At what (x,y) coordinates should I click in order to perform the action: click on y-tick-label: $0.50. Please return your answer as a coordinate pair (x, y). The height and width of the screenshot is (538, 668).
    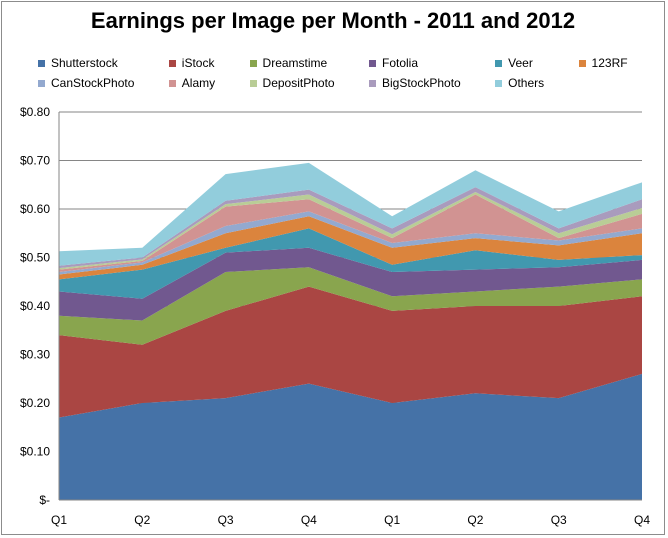
    Looking at the image, I should click on (35, 258).